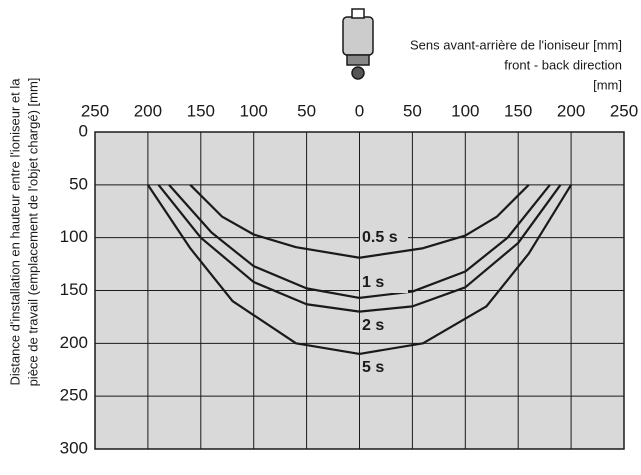 This screenshot has height=475, width=641. I want to click on y-tick-label: 200, so click(74, 342).